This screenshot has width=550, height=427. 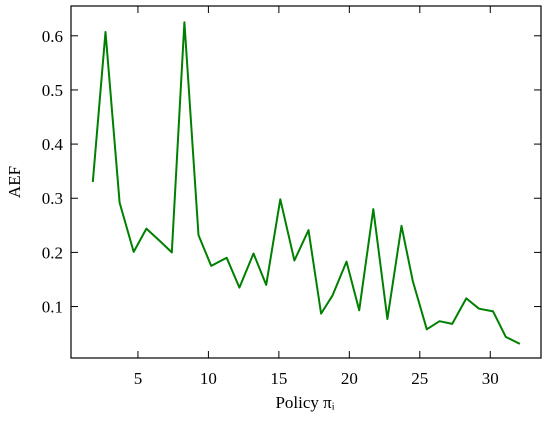 What do you see at coordinates (52, 307) in the screenshot?
I see `y-tick-label: 0.1` at bounding box center [52, 307].